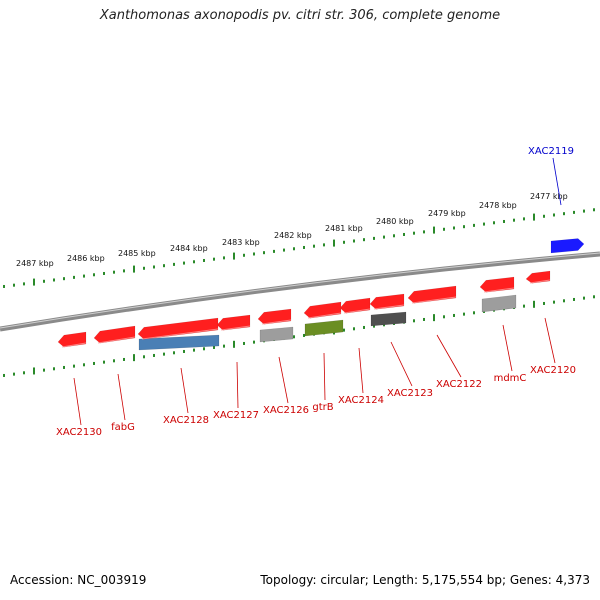 Image resolution: width=600 pixels, height=600 pixels. Describe the element at coordinates (86, 258) in the screenshot. I see `scale-label: 2486 kbp` at that location.